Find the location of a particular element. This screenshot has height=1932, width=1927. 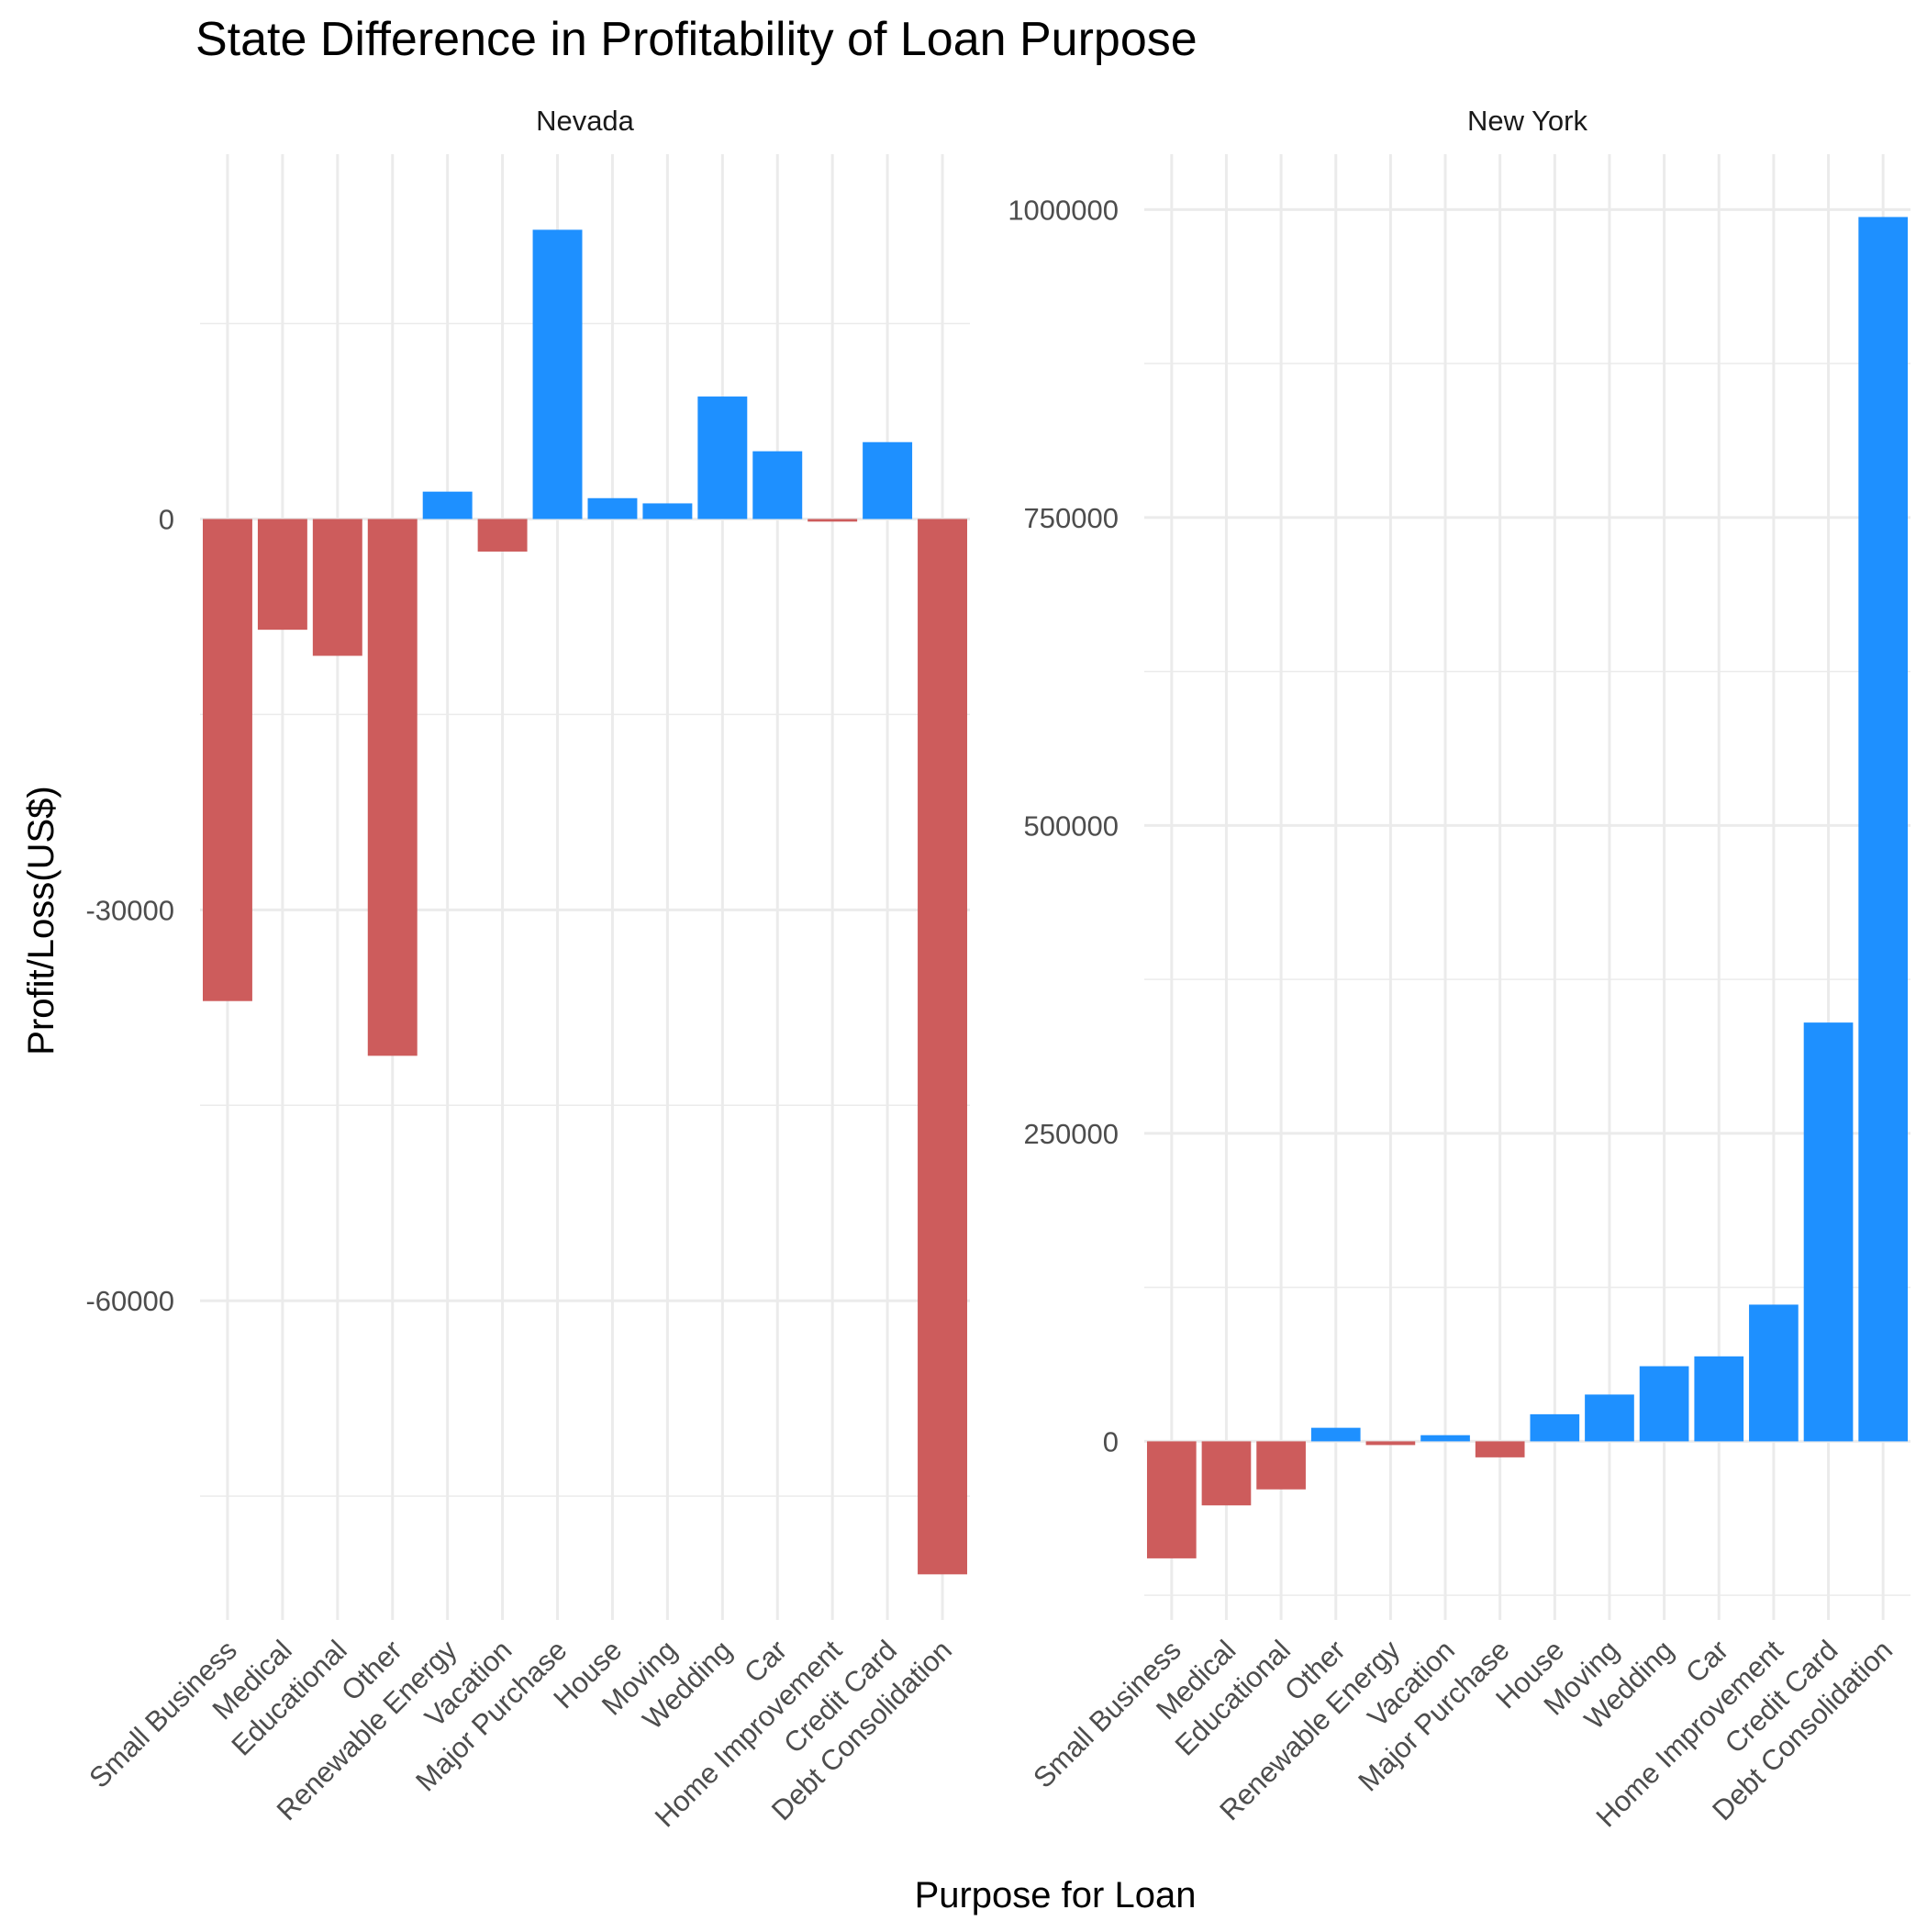

y-tick-label: 750000 is located at coordinates (1071, 518).